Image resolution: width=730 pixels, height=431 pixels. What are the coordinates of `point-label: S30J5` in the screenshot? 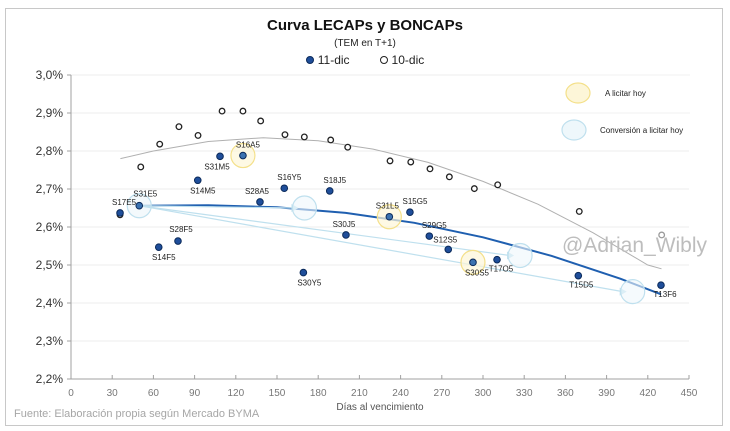 It's located at (344, 224).